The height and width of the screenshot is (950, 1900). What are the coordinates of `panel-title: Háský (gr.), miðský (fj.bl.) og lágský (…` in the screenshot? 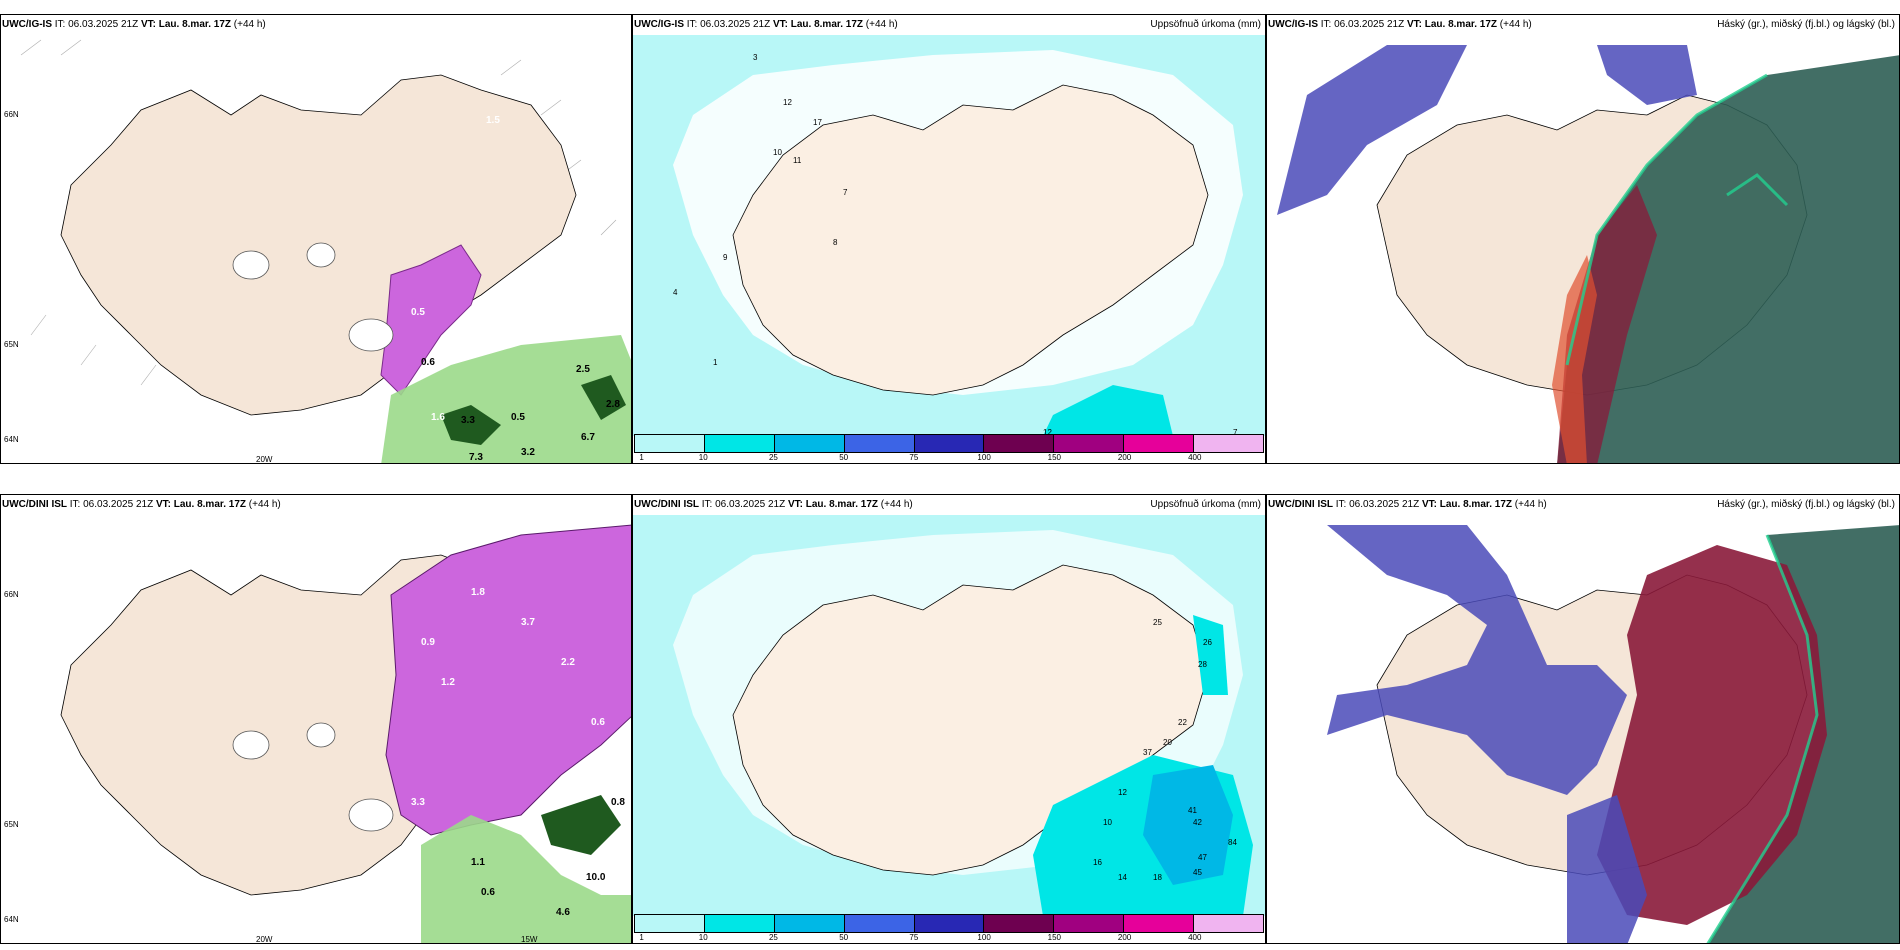 It's located at (1806, 504).